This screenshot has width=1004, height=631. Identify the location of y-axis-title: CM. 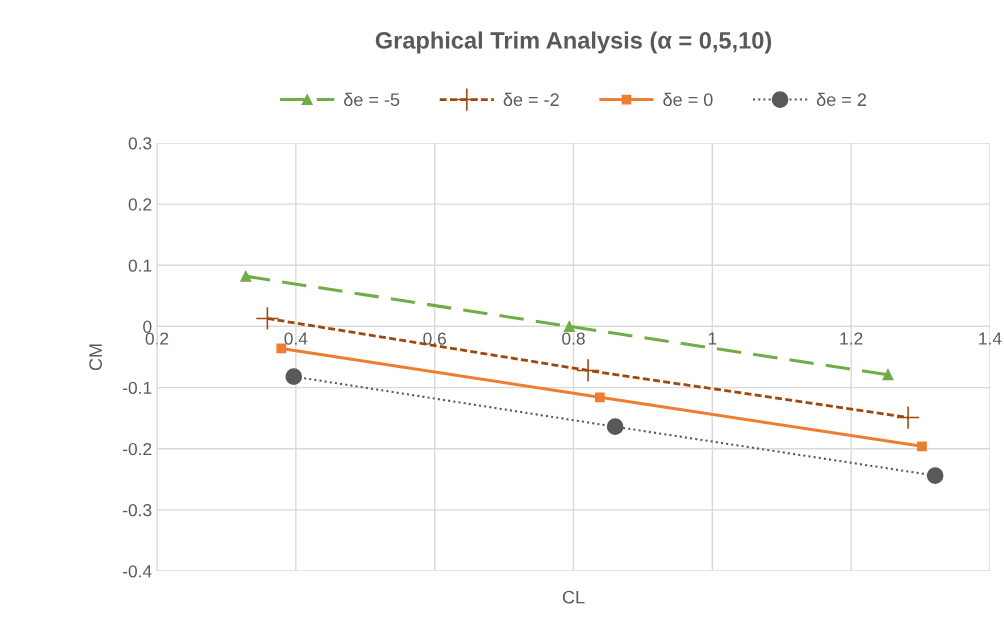
(95, 357).